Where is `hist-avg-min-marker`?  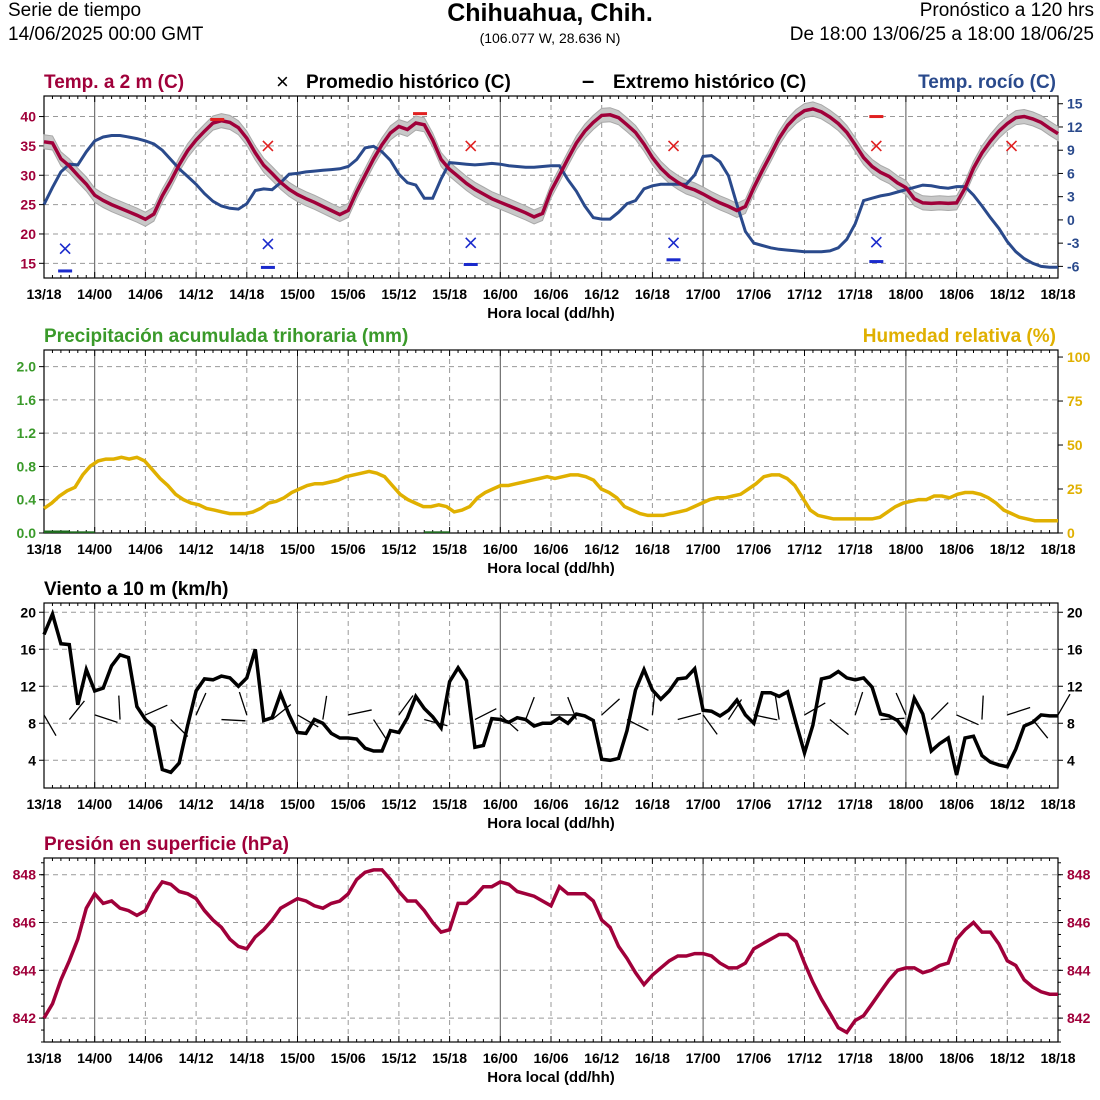
hist-avg-min-marker is located at coordinates (471, 243).